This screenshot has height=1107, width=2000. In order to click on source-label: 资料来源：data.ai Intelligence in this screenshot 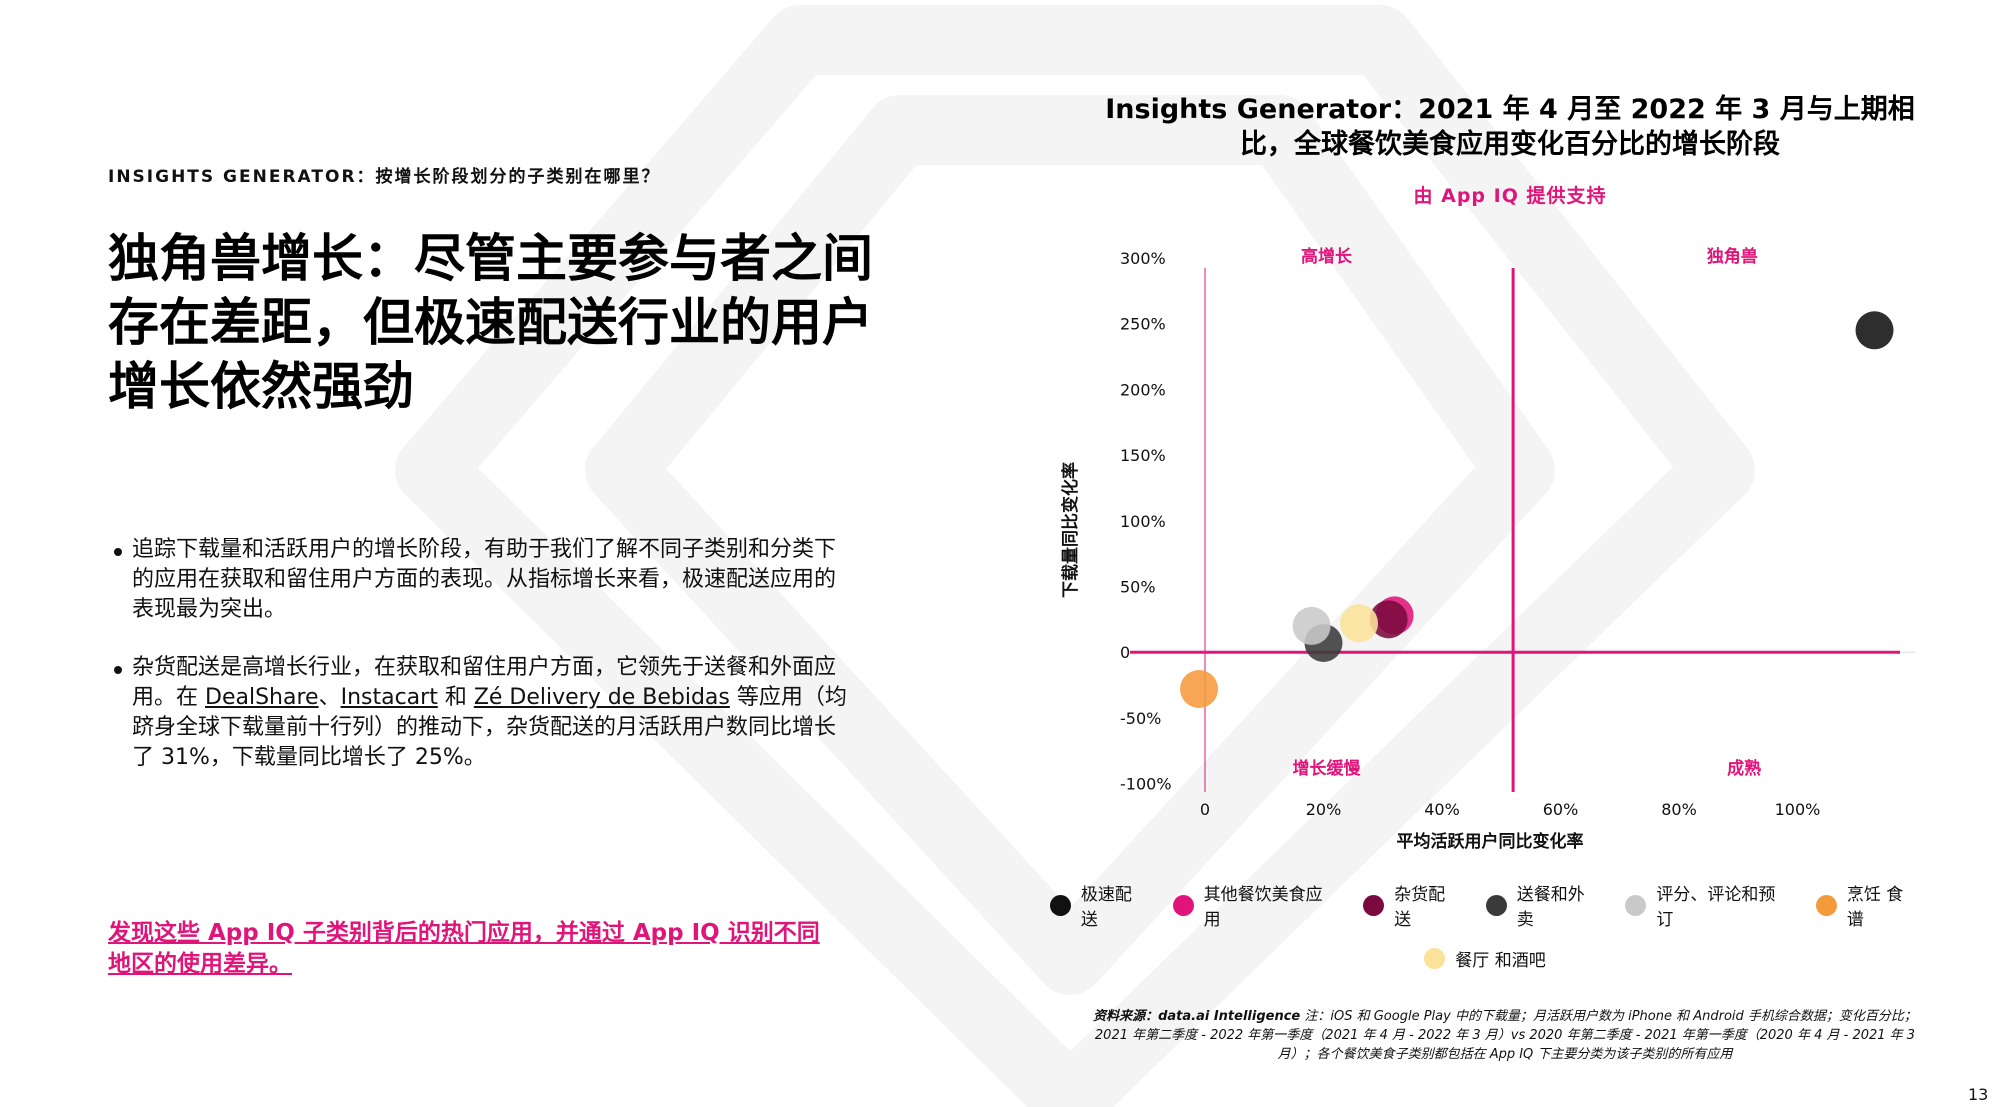, I will do `click(1197, 1016)`.